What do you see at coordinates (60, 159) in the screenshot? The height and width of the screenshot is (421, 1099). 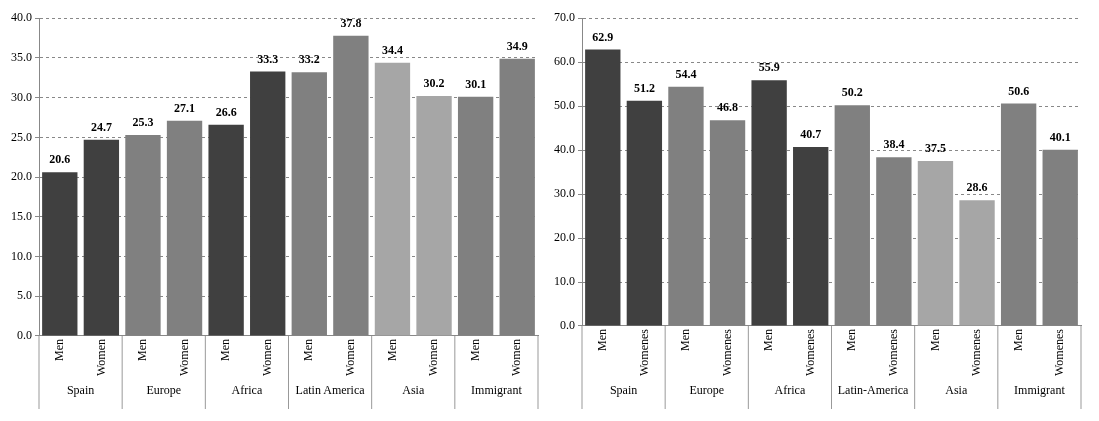 I see `data-label: 20.6` at bounding box center [60, 159].